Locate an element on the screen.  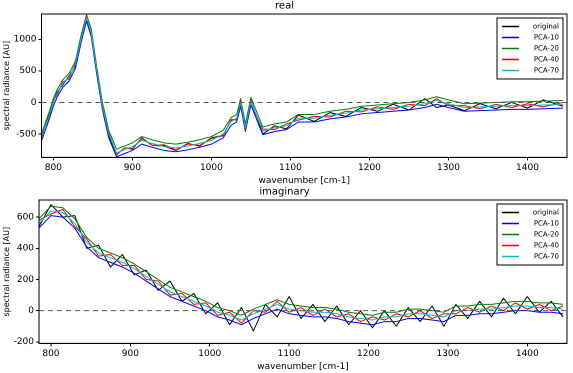
y-tick-label: -500 is located at coordinates (26, 134).